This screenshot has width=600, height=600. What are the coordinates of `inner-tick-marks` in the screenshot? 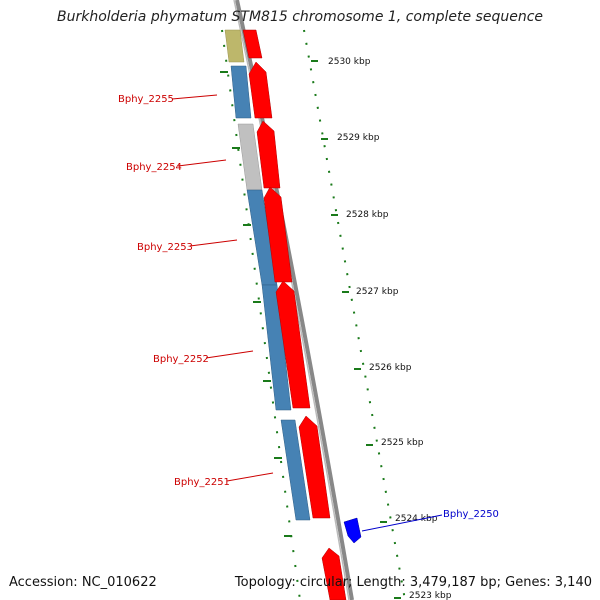 It's located at (256, 304).